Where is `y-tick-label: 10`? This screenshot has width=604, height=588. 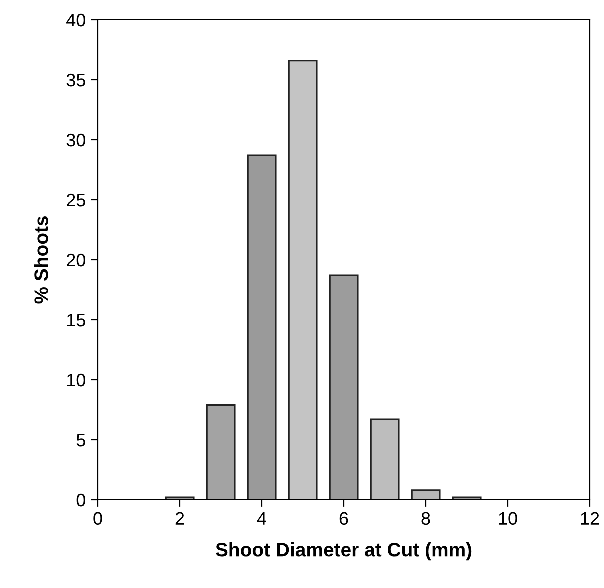 y-tick-label: 10 is located at coordinates (76, 380).